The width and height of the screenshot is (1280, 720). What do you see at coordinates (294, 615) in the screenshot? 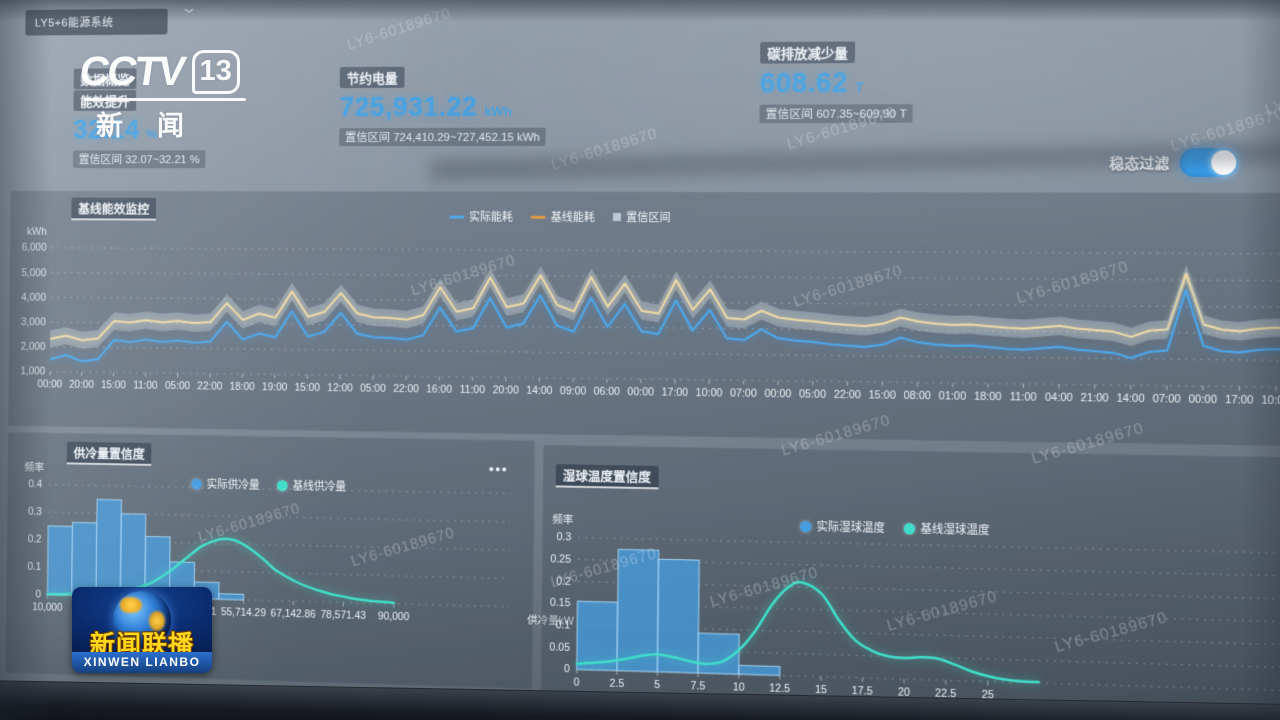
I see `x-tick-label: 67,142.86` at bounding box center [294, 615].